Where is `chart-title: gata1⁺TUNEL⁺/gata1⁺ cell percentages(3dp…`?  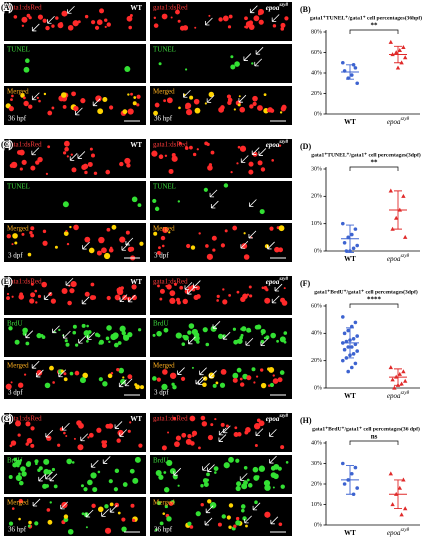 chart-title: gata1⁺TUNEL⁺/gata1⁺ cell percentages(3dp… is located at coordinates (366, 154).